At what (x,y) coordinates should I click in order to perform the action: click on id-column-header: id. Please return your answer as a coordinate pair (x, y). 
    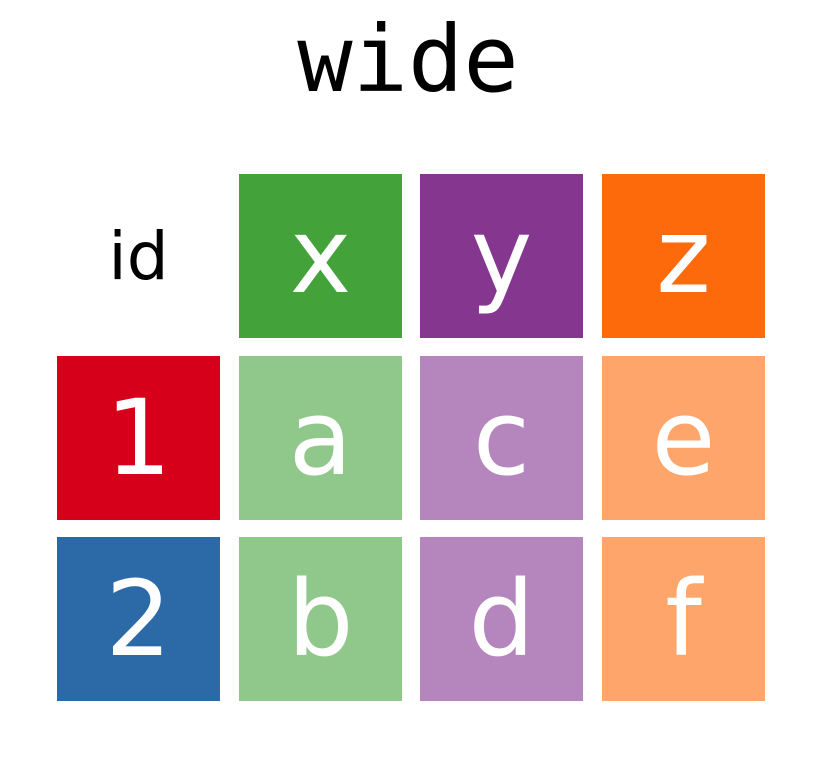
    Looking at the image, I should click on (138, 256).